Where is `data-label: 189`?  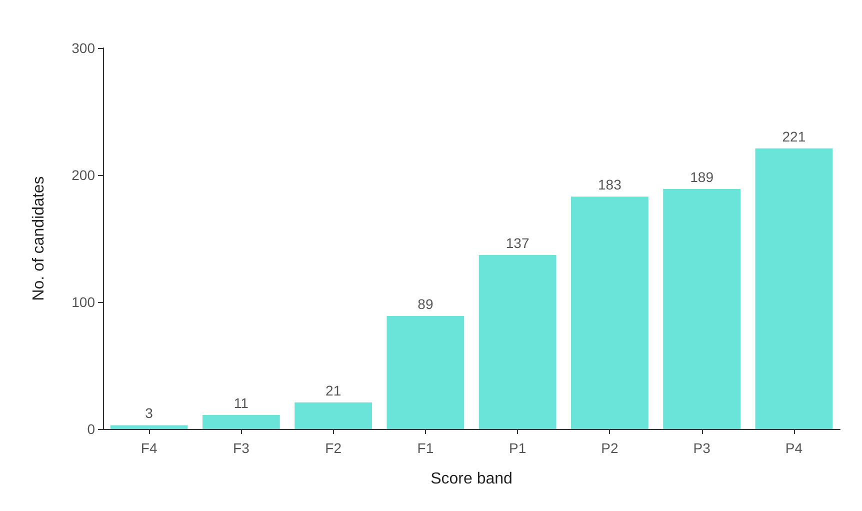
data-label: 189 is located at coordinates (702, 176).